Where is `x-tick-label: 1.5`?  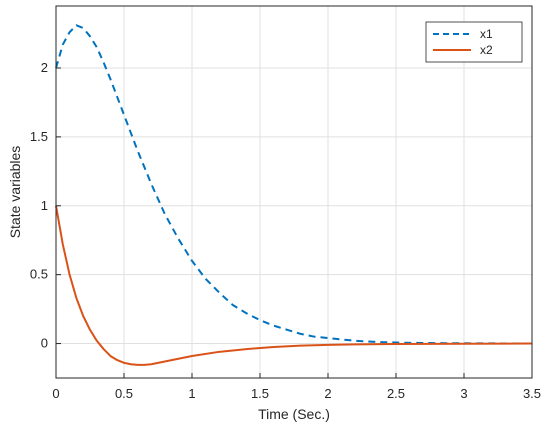 x-tick-label: 1.5 is located at coordinates (260, 393).